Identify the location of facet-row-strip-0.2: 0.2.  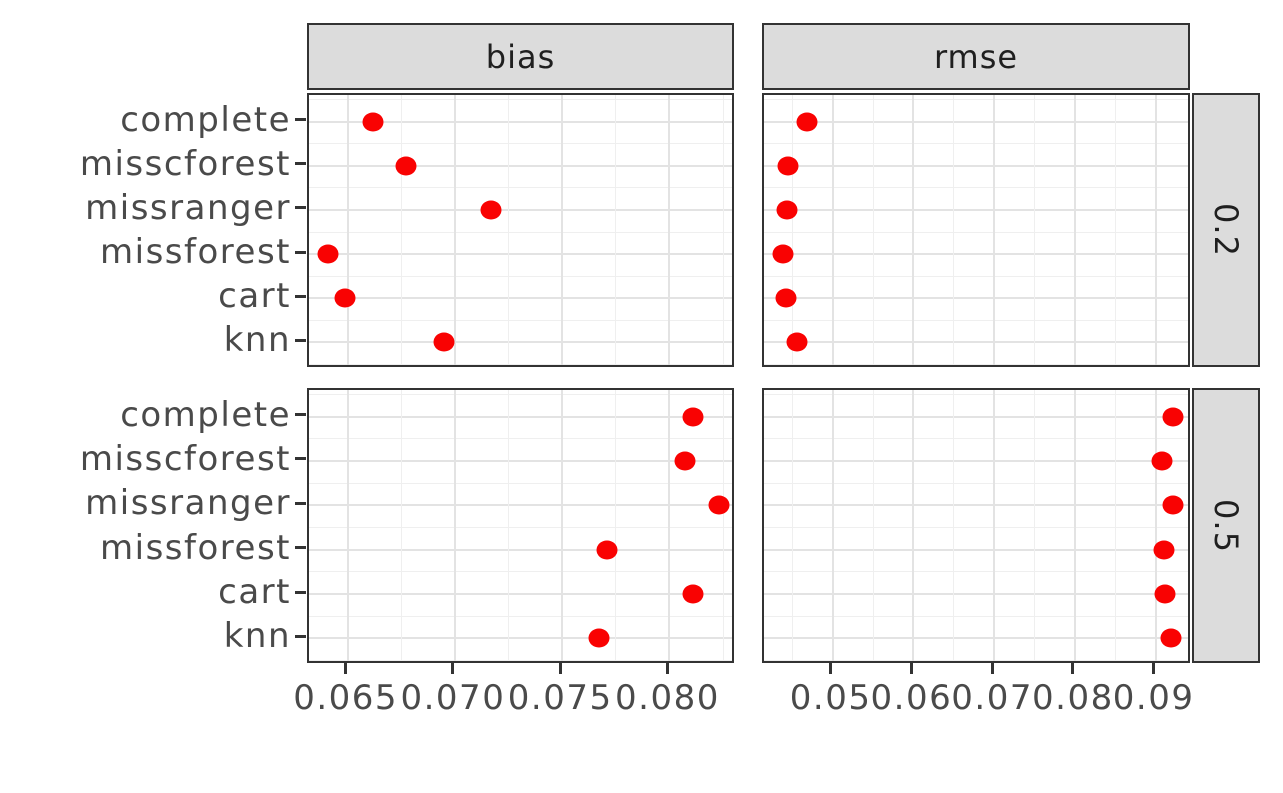
(1226, 230).